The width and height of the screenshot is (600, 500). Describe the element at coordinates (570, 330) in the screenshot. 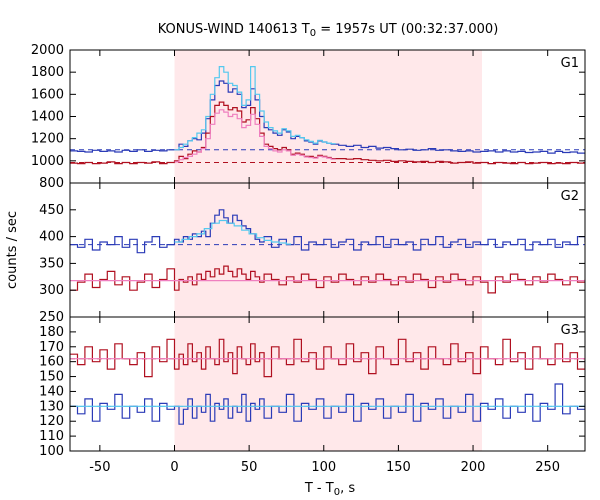

I see `panel-label-g3: G3` at that location.